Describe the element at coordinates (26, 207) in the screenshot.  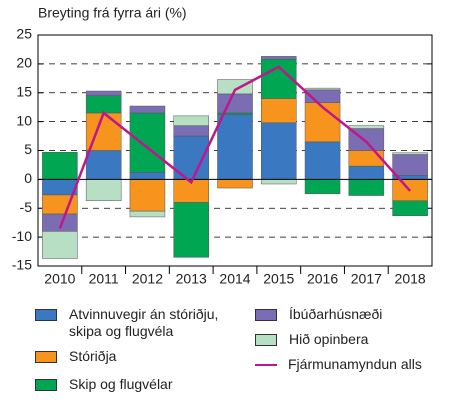
I see `y-tick-label: -5` at that location.